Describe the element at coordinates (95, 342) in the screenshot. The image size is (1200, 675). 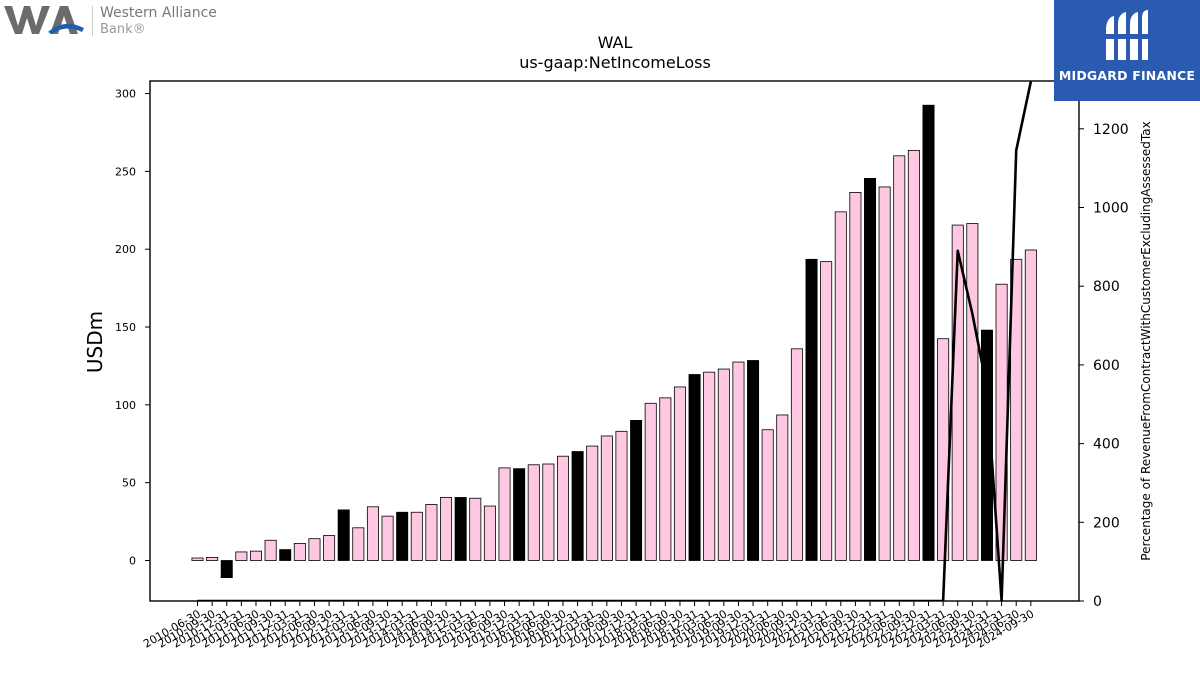
I see `y-axis-label: USDm` at that location.